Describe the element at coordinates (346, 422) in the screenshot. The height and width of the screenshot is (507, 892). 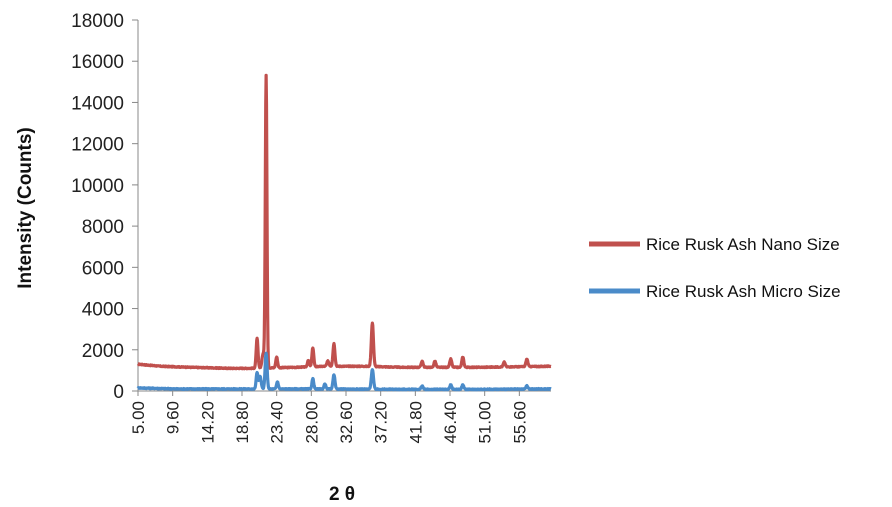
I see `x-tick-label: 32.60` at that location.